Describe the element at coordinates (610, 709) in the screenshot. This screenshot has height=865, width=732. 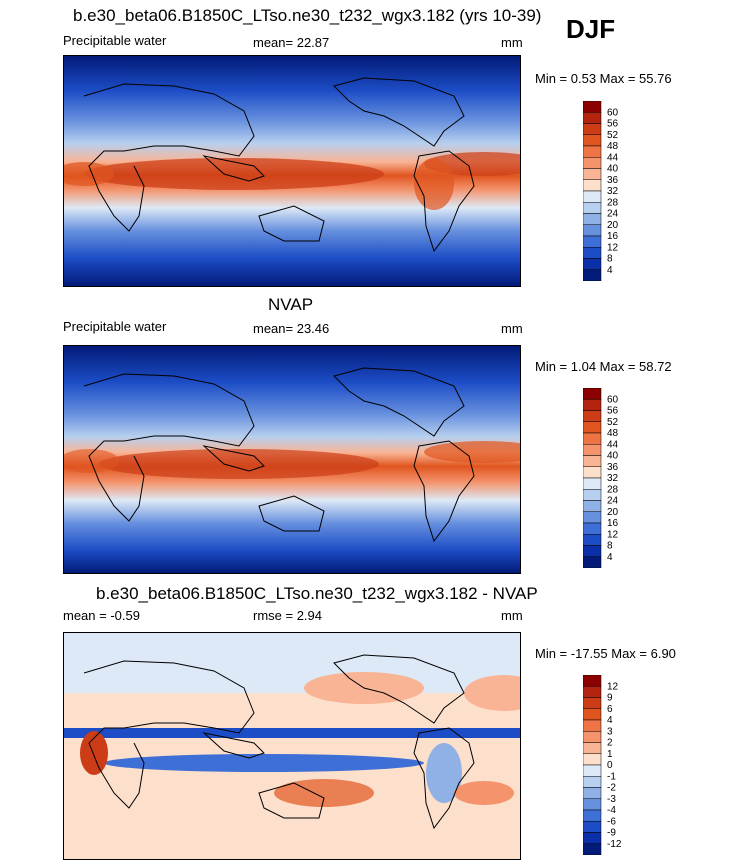
I see `colorbar-tick-label: 6` at that location.